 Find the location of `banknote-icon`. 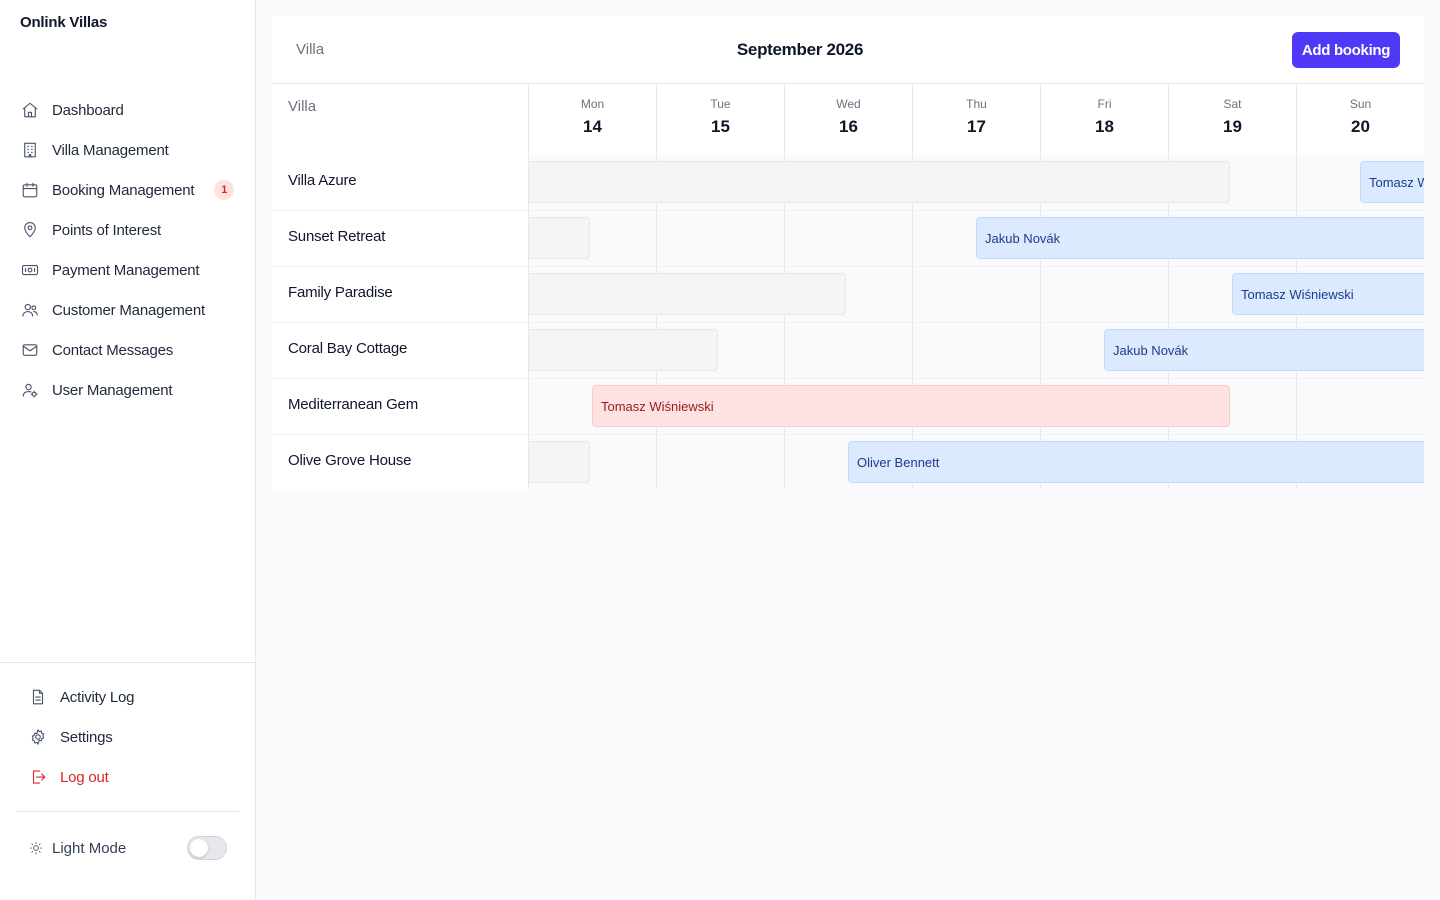

banknote-icon is located at coordinates (30, 270).